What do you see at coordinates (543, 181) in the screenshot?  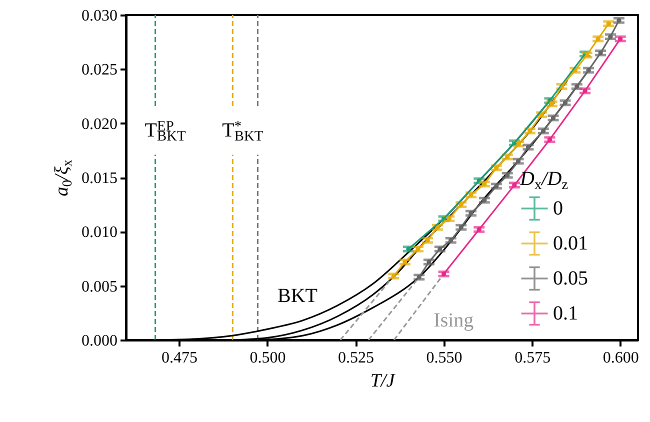 I see `legend-title: D$_{x}$/D$_{z}$` at bounding box center [543, 181].